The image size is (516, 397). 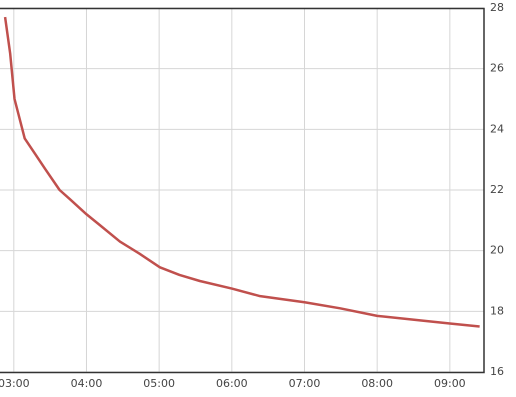 What do you see at coordinates (15, 383) in the screenshot?
I see `x-tick-label: 03:00` at bounding box center [15, 383].